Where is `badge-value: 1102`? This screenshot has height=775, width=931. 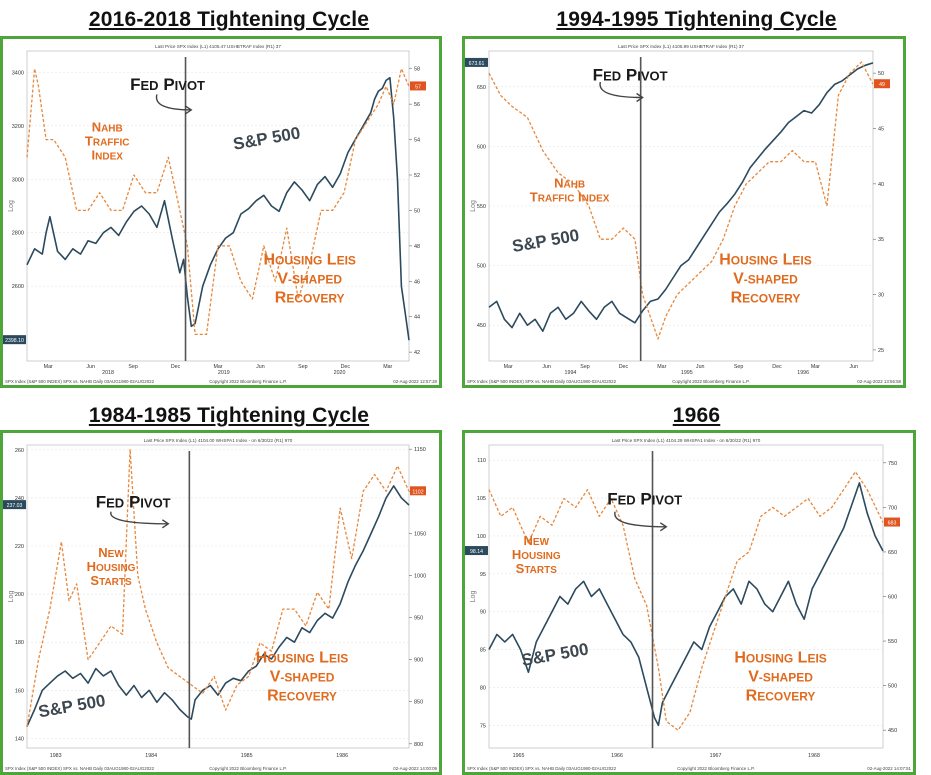
badge-value: 1102 is located at coordinates (417, 492).